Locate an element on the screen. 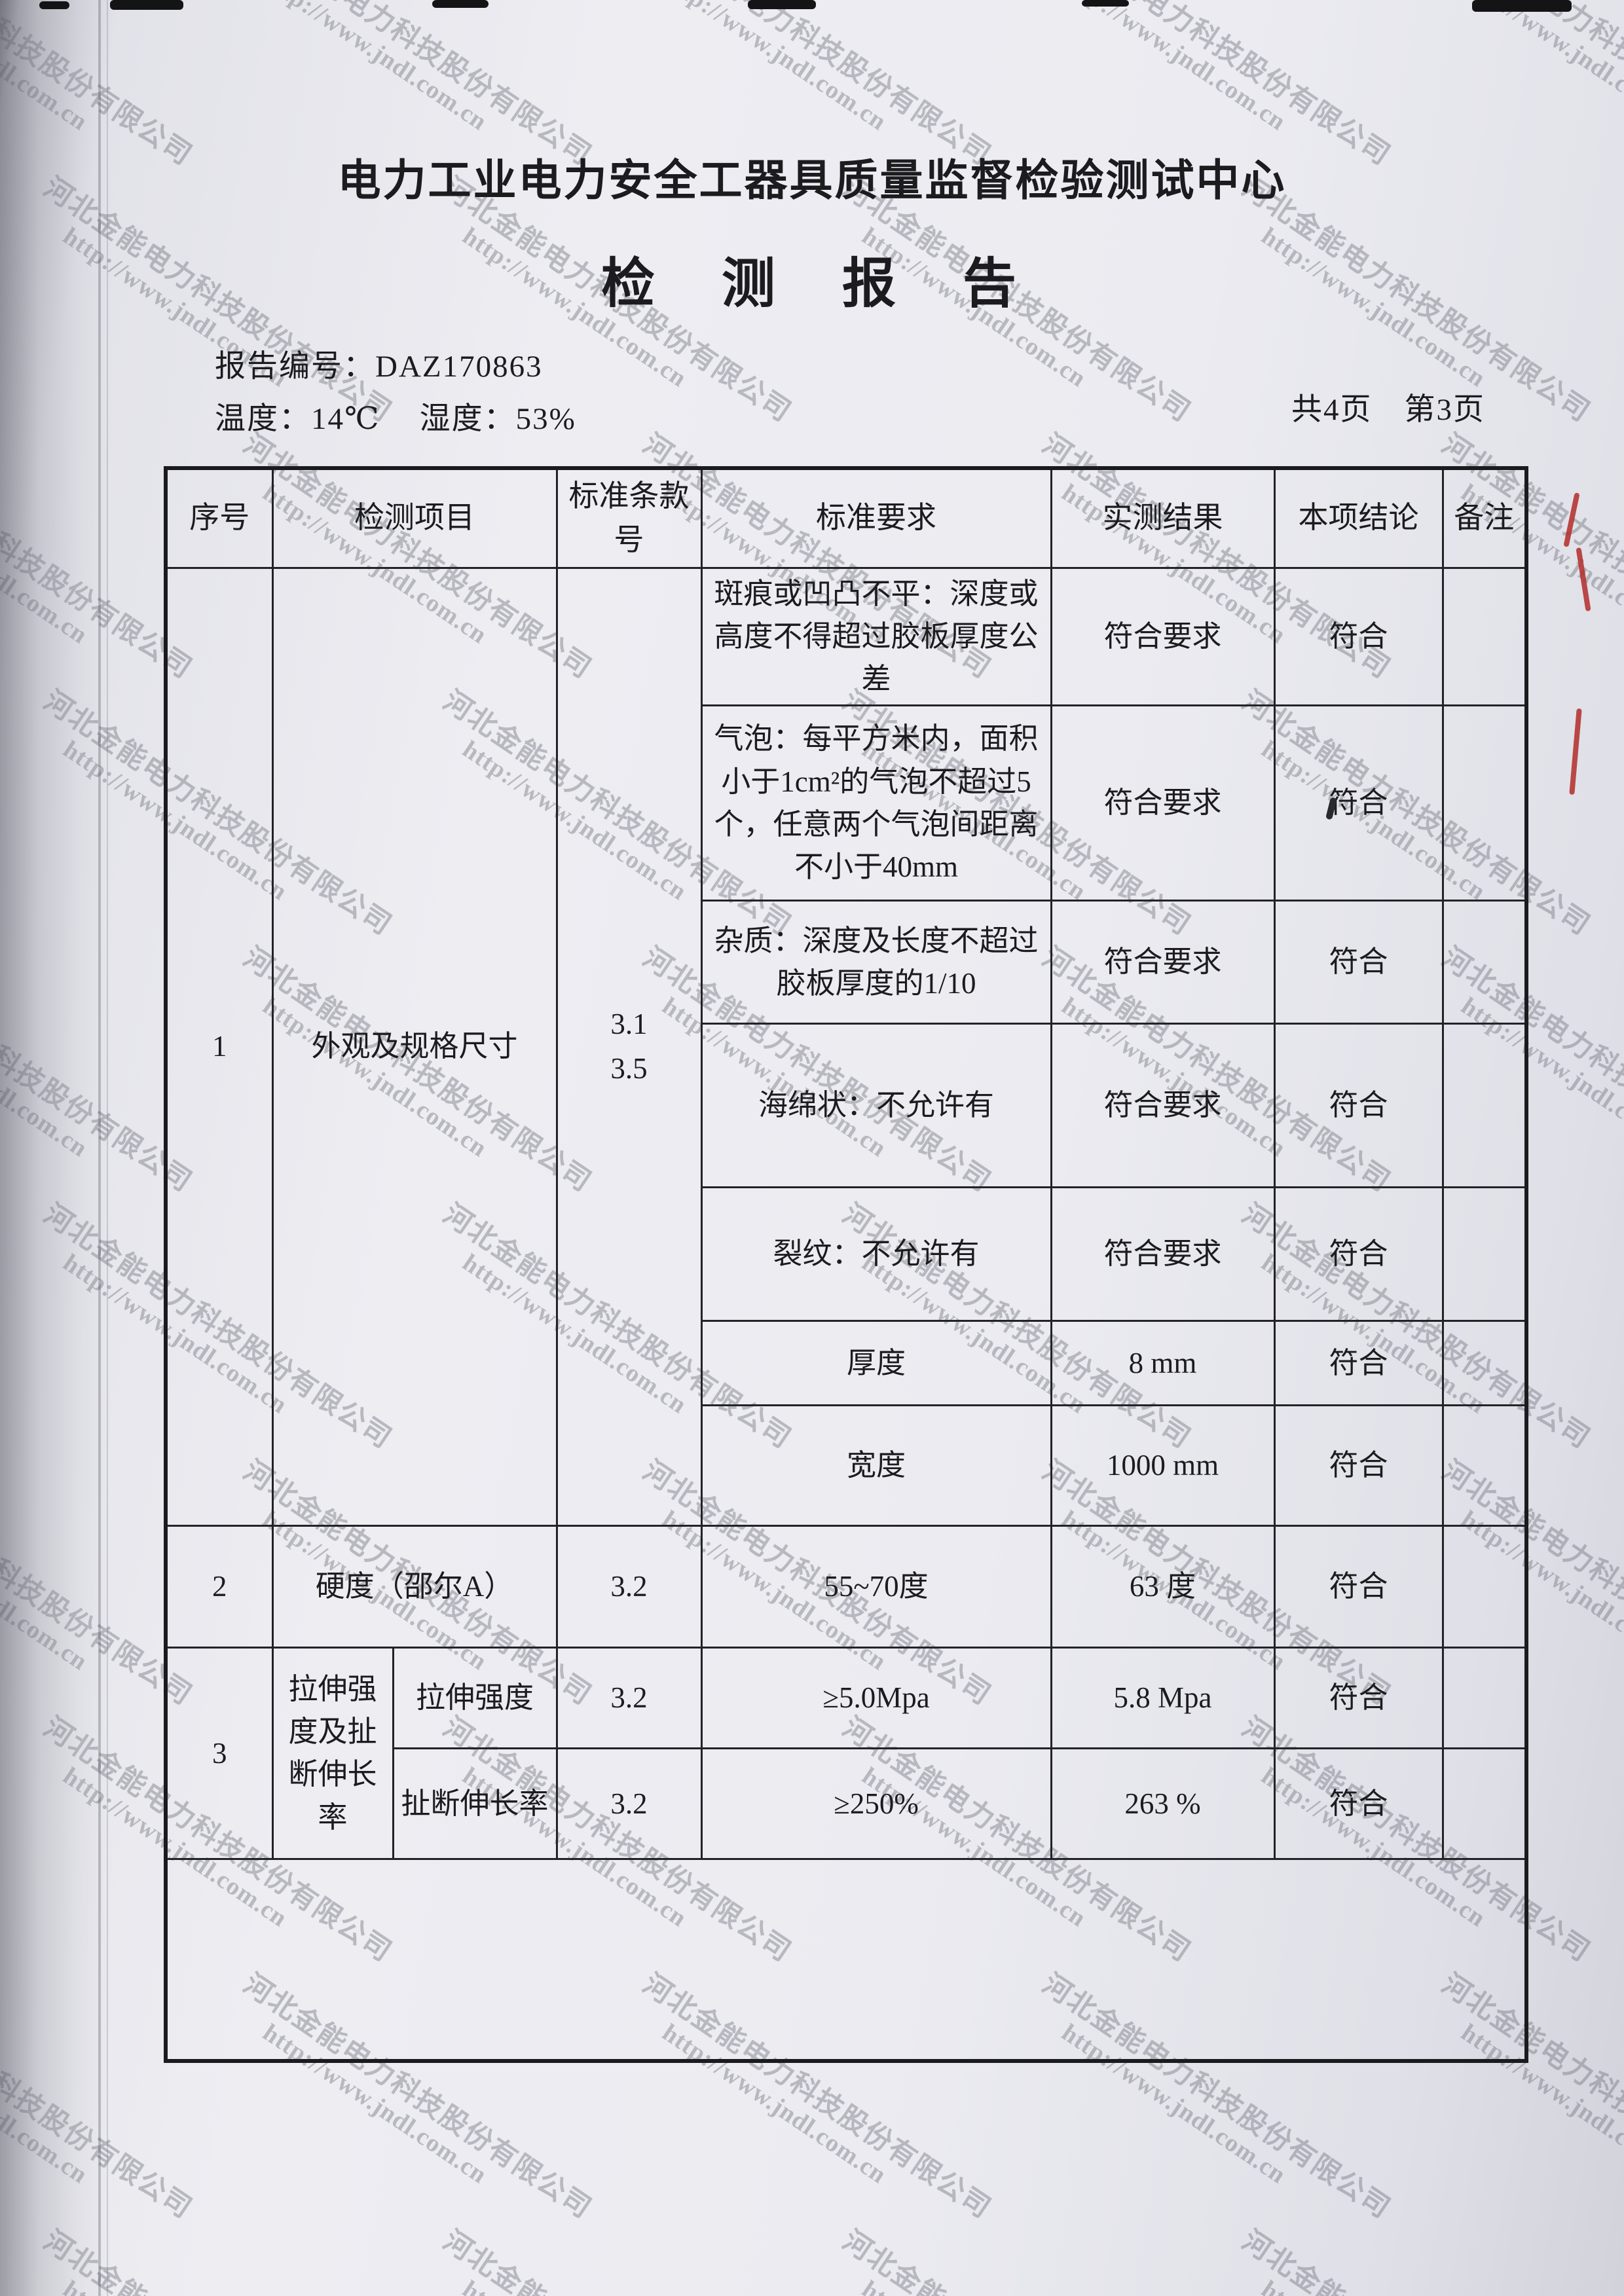 Image resolution: width=1624 pixels, height=2296 pixels. table-row: 宽度 1000 mm 符合 is located at coordinates (847, 1465).